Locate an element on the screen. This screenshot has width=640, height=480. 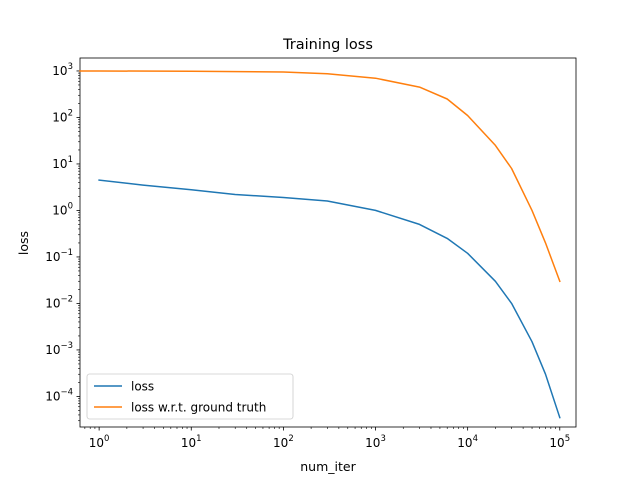
legend-label: loss w.r.t. ground truth is located at coordinates (198, 408).